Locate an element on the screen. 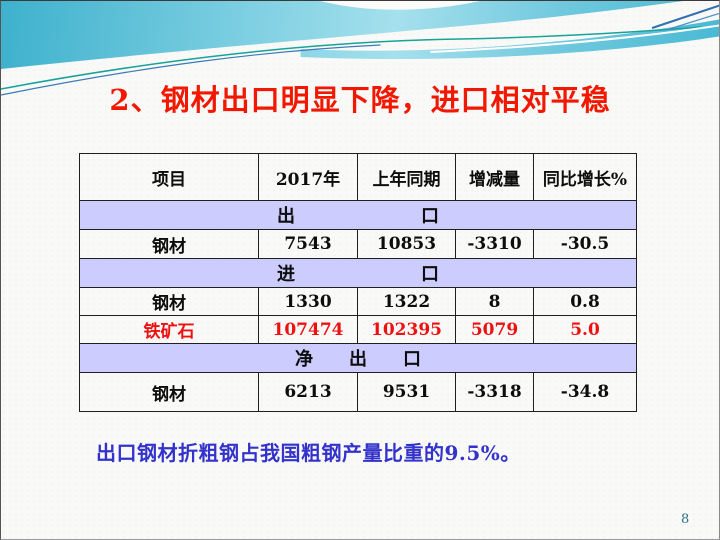 This screenshot has width=720, height=540. band-label: 净 出 口 is located at coordinates (358, 358).